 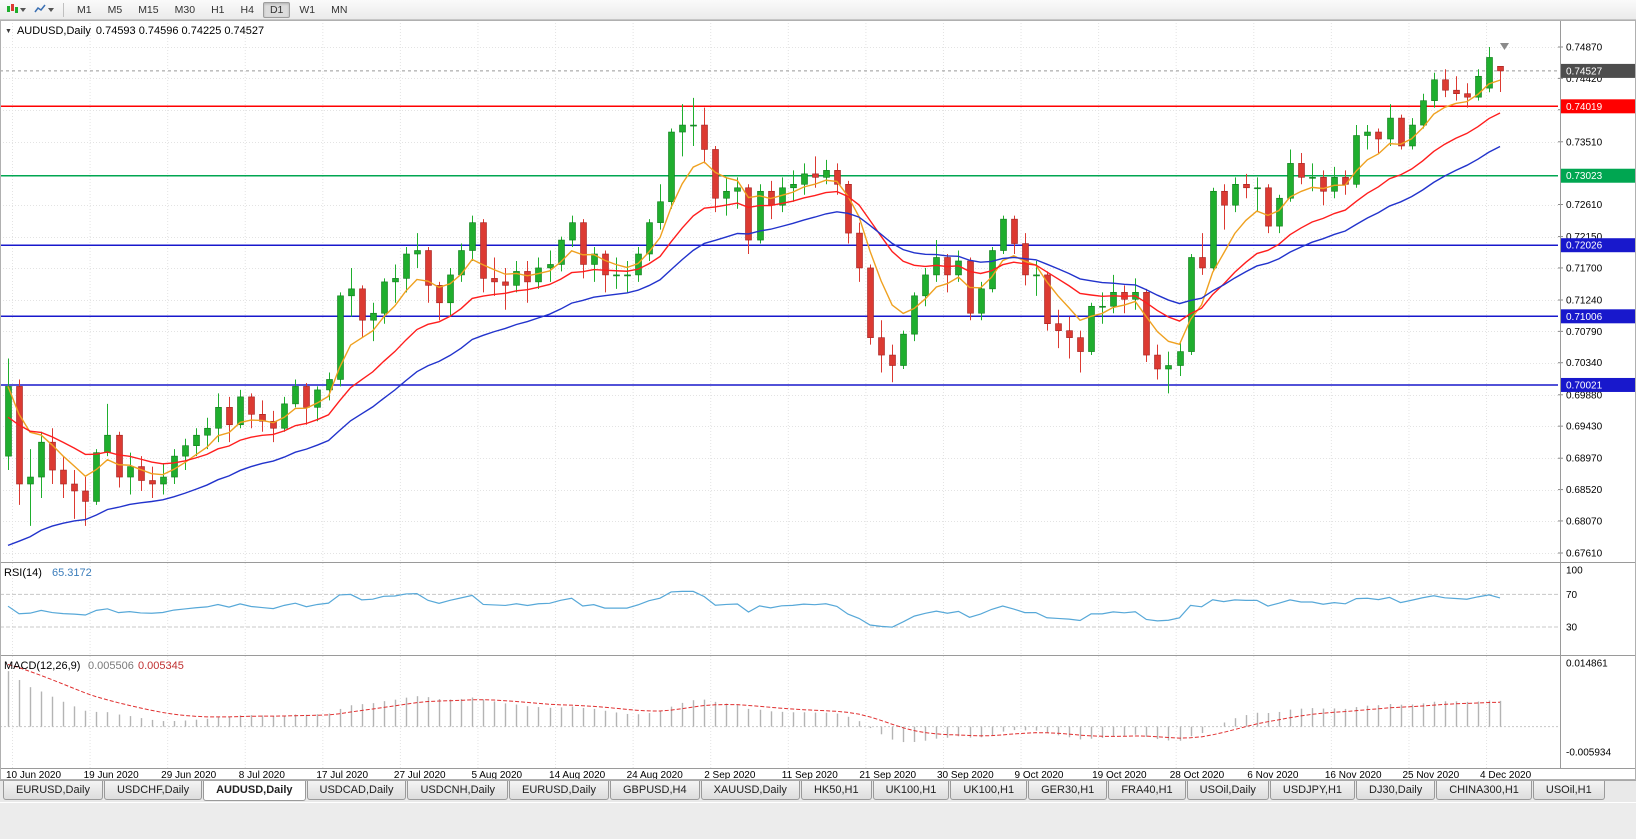 I want to click on line-chart-icon, so click(x=40, y=9).